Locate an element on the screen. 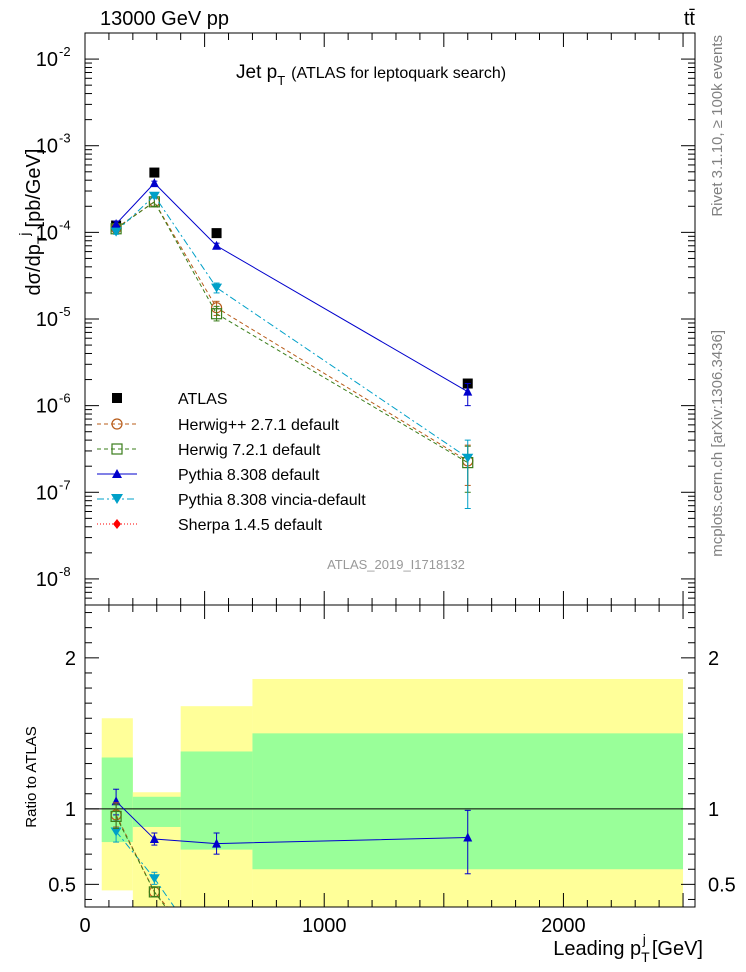 The image size is (746, 972). legend-item-herwigpp: Herwig++ 2.7.1 default is located at coordinates (218, 425).